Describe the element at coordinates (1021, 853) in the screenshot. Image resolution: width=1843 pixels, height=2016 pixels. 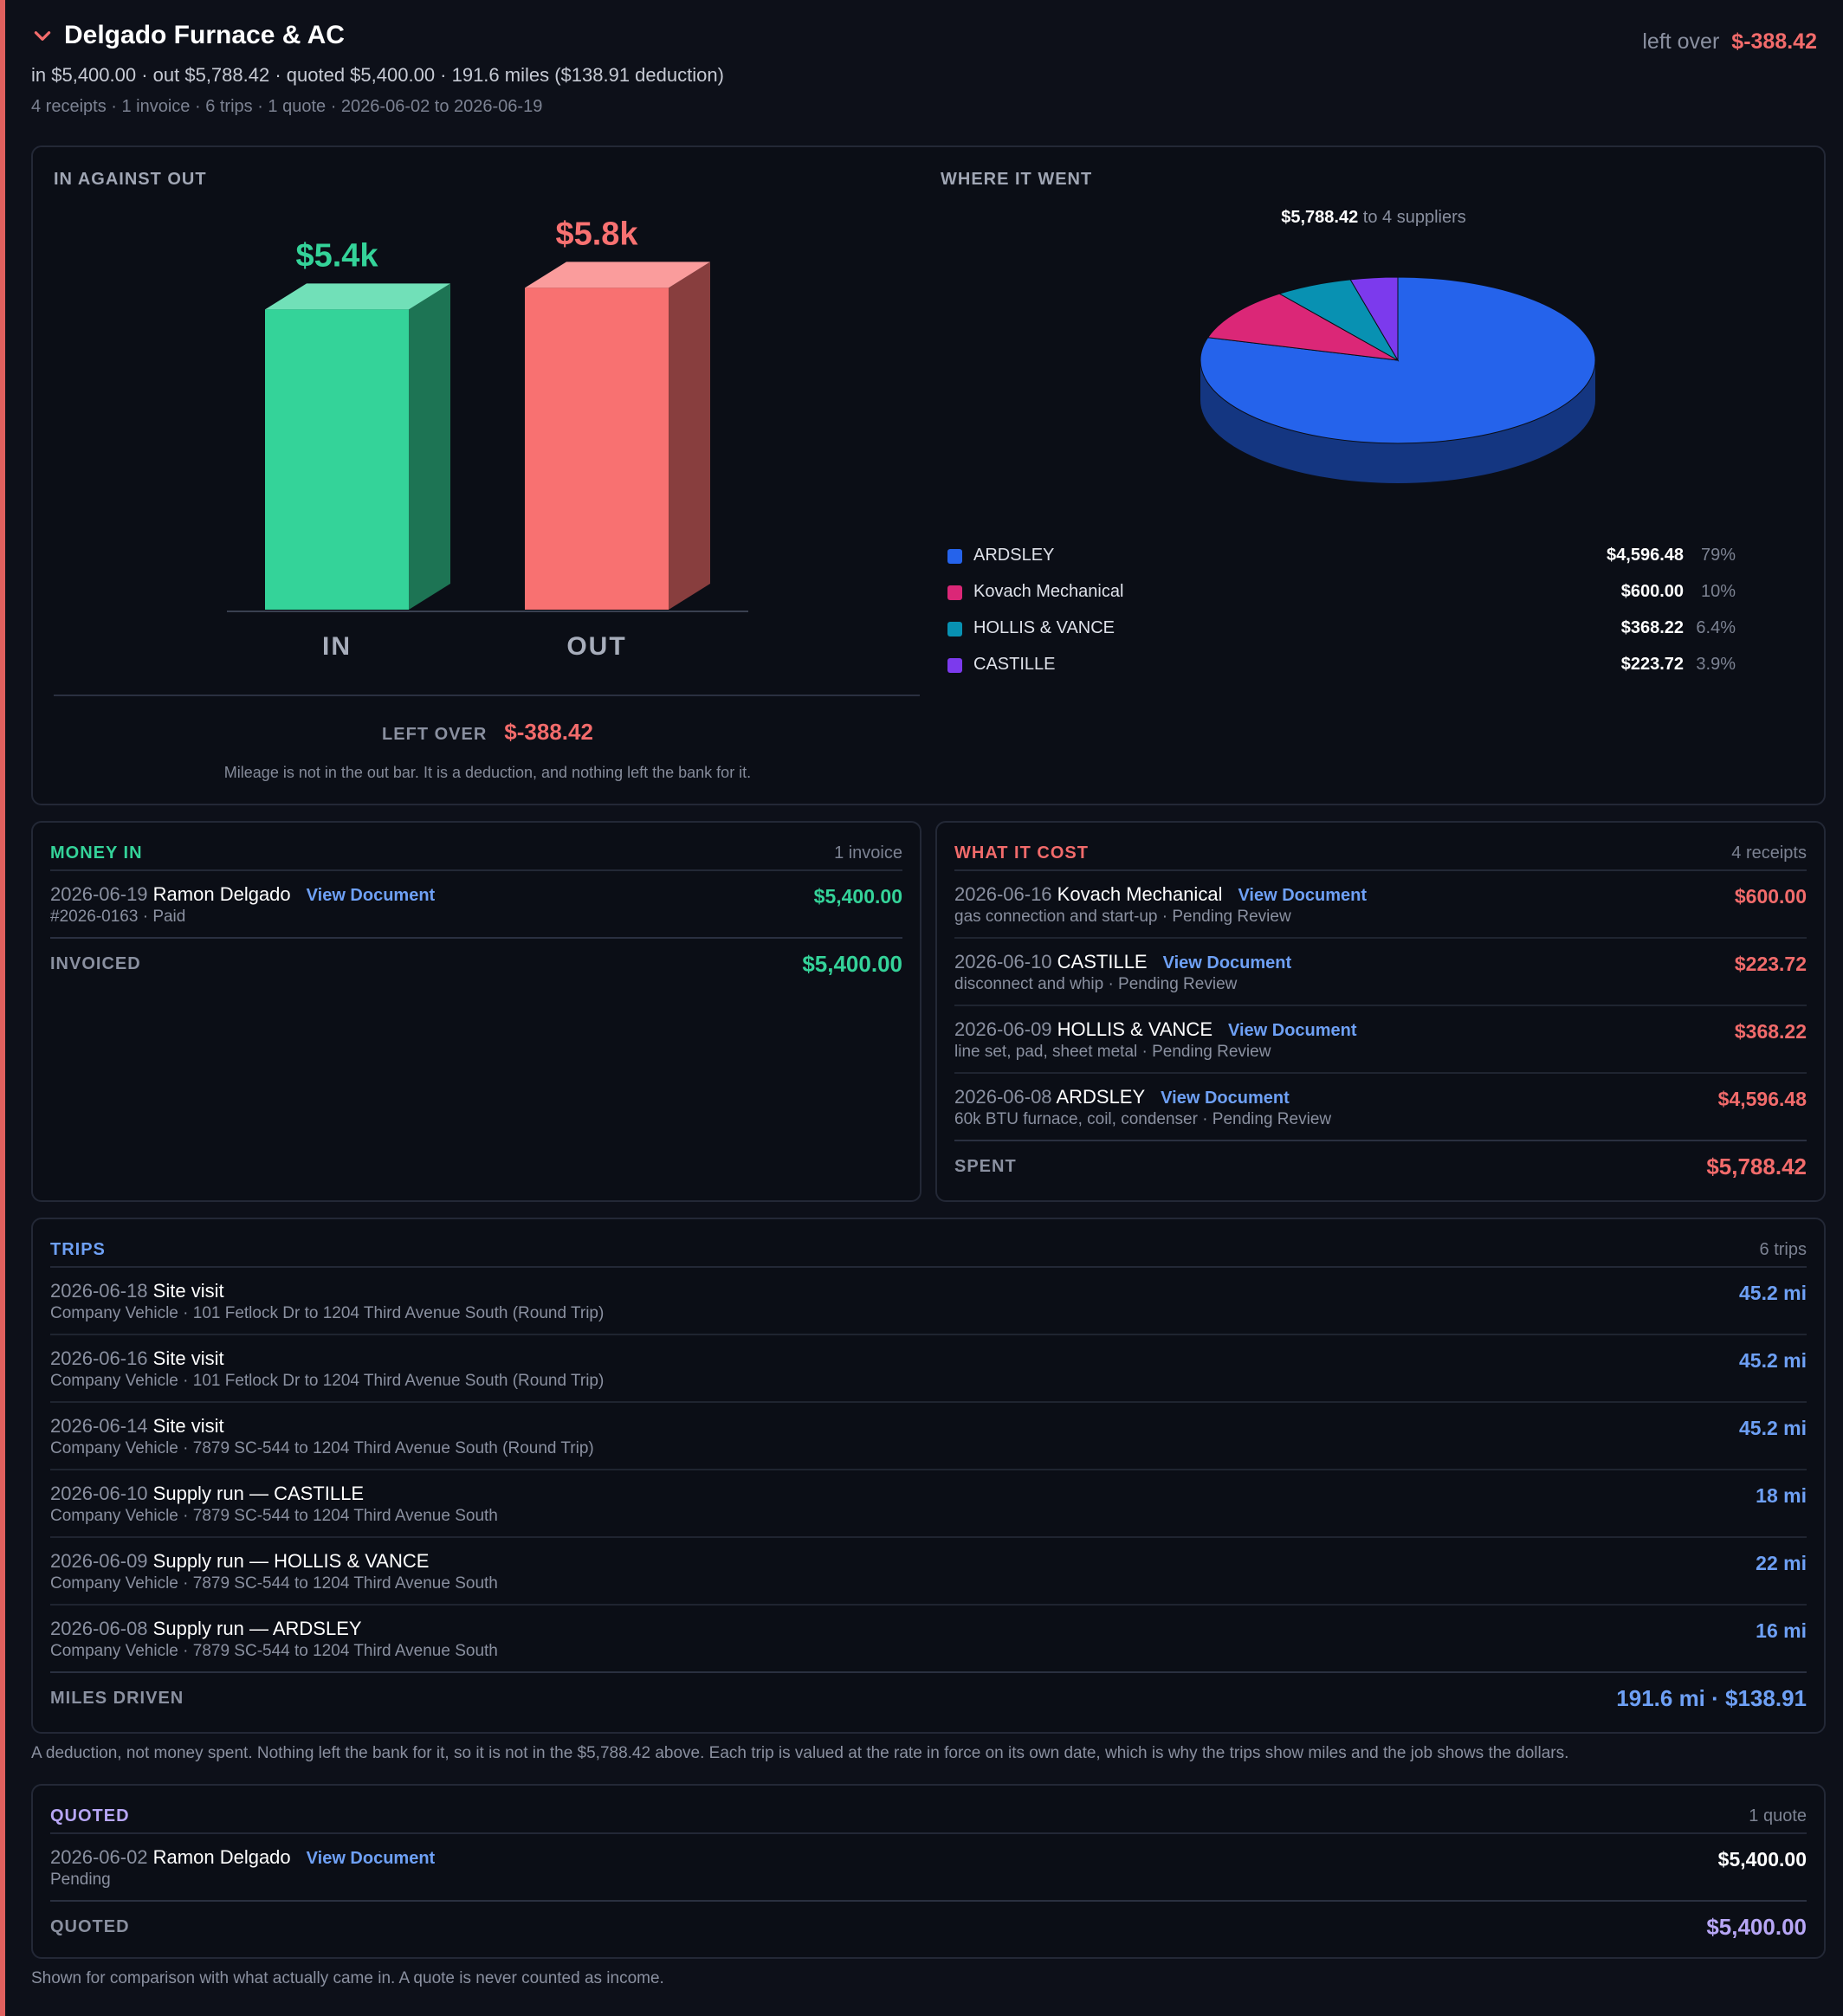
I see `what-it-cost-heading: WHAT IT COST` at that location.